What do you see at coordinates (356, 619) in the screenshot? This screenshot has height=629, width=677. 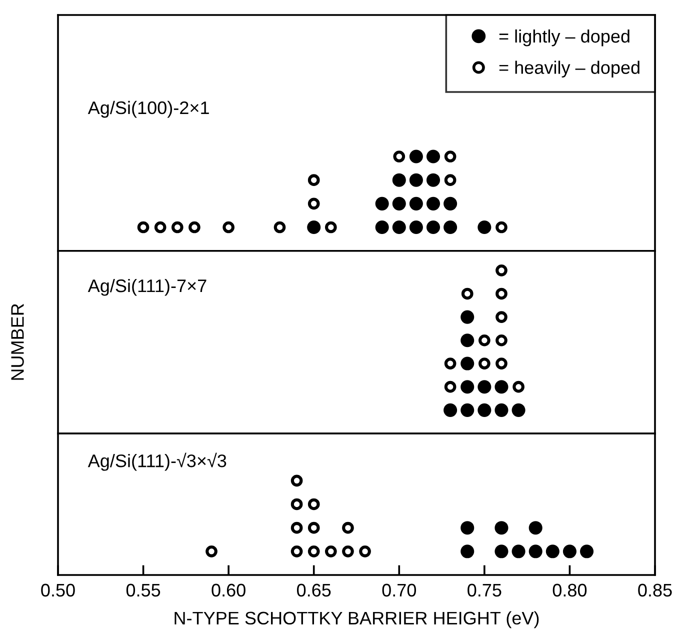 I see `x-axis-title: N-TYPE SCHOTTKY BARRIER HEIGHT (eV)` at bounding box center [356, 619].